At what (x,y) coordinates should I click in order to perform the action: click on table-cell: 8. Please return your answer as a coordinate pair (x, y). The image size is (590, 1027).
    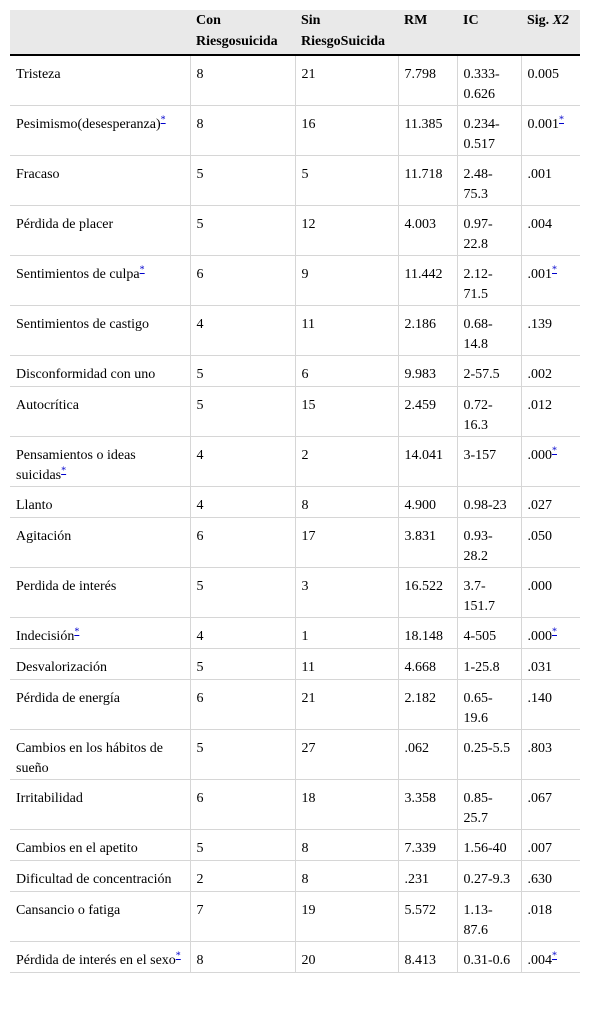
    Looking at the image, I should click on (242, 130).